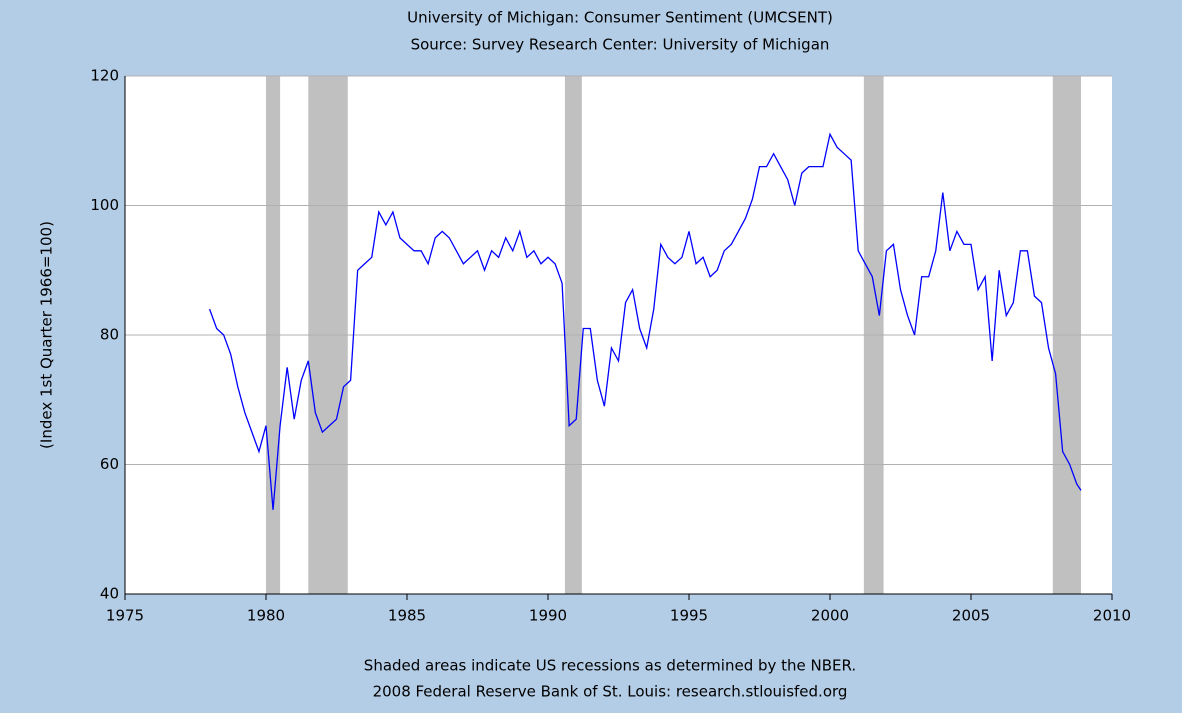 The image size is (1182, 717). Describe the element at coordinates (1112, 616) in the screenshot. I see `x-tick-label: 2010` at that location.